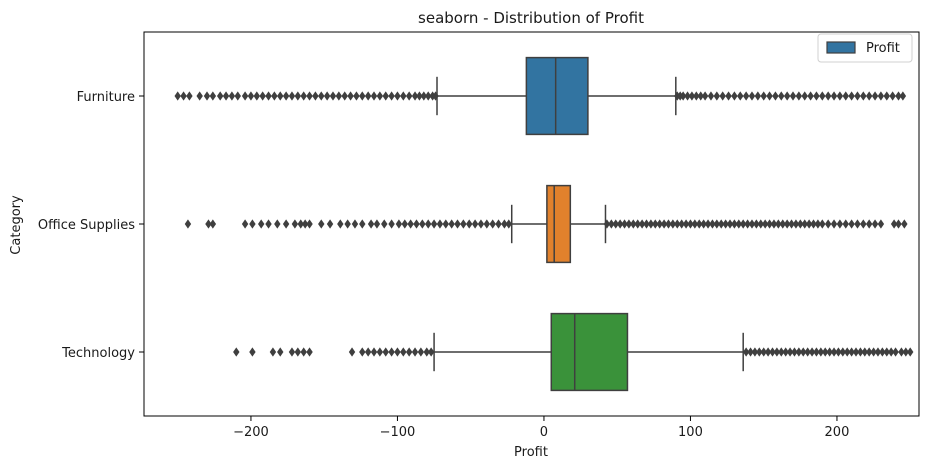 The width and height of the screenshot is (928, 468). I want to click on legend-label: Profit, so click(883, 48).